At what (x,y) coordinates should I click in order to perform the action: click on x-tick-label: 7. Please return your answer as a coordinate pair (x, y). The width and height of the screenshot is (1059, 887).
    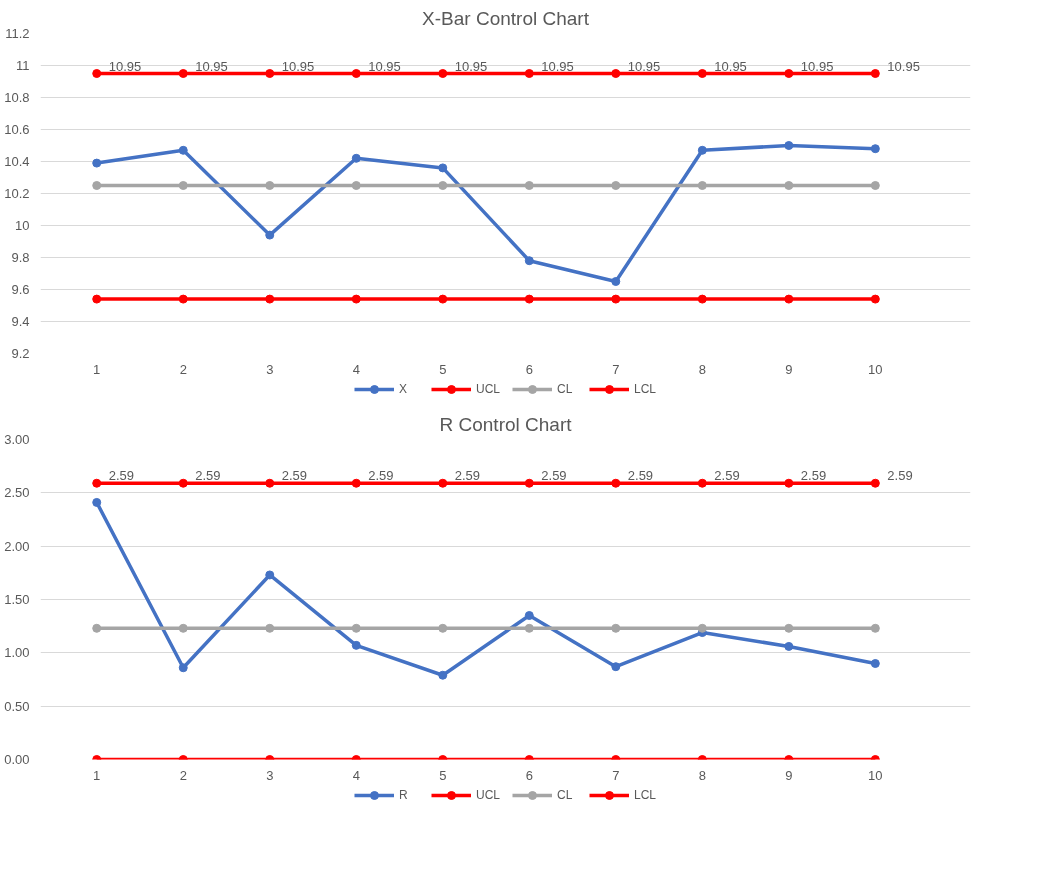
    Looking at the image, I should click on (616, 369).